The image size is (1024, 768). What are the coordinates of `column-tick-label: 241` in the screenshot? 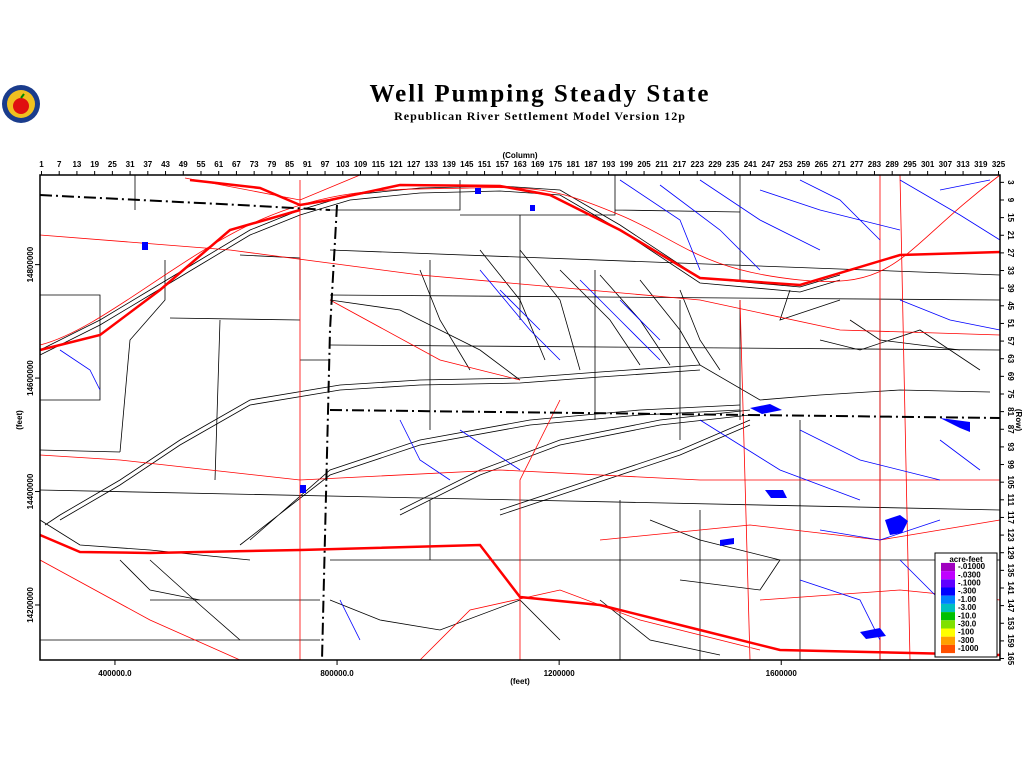 It's located at (751, 164).